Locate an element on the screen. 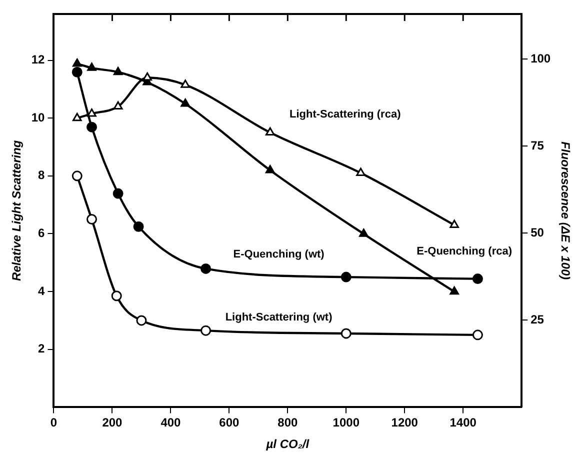 The height and width of the screenshot is (460, 582). y-tick-label: 12 is located at coordinates (38, 59).